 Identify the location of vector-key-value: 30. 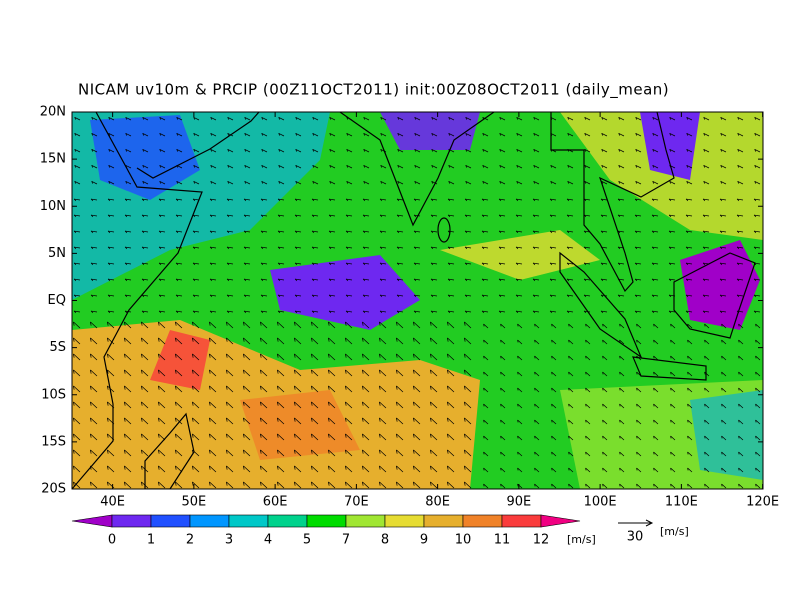
(635, 537).